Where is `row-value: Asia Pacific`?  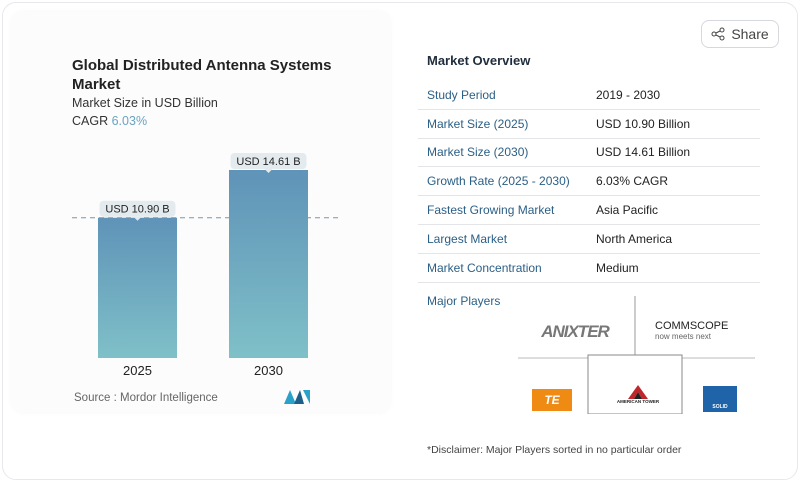
row-value: Asia Pacific is located at coordinates (627, 210).